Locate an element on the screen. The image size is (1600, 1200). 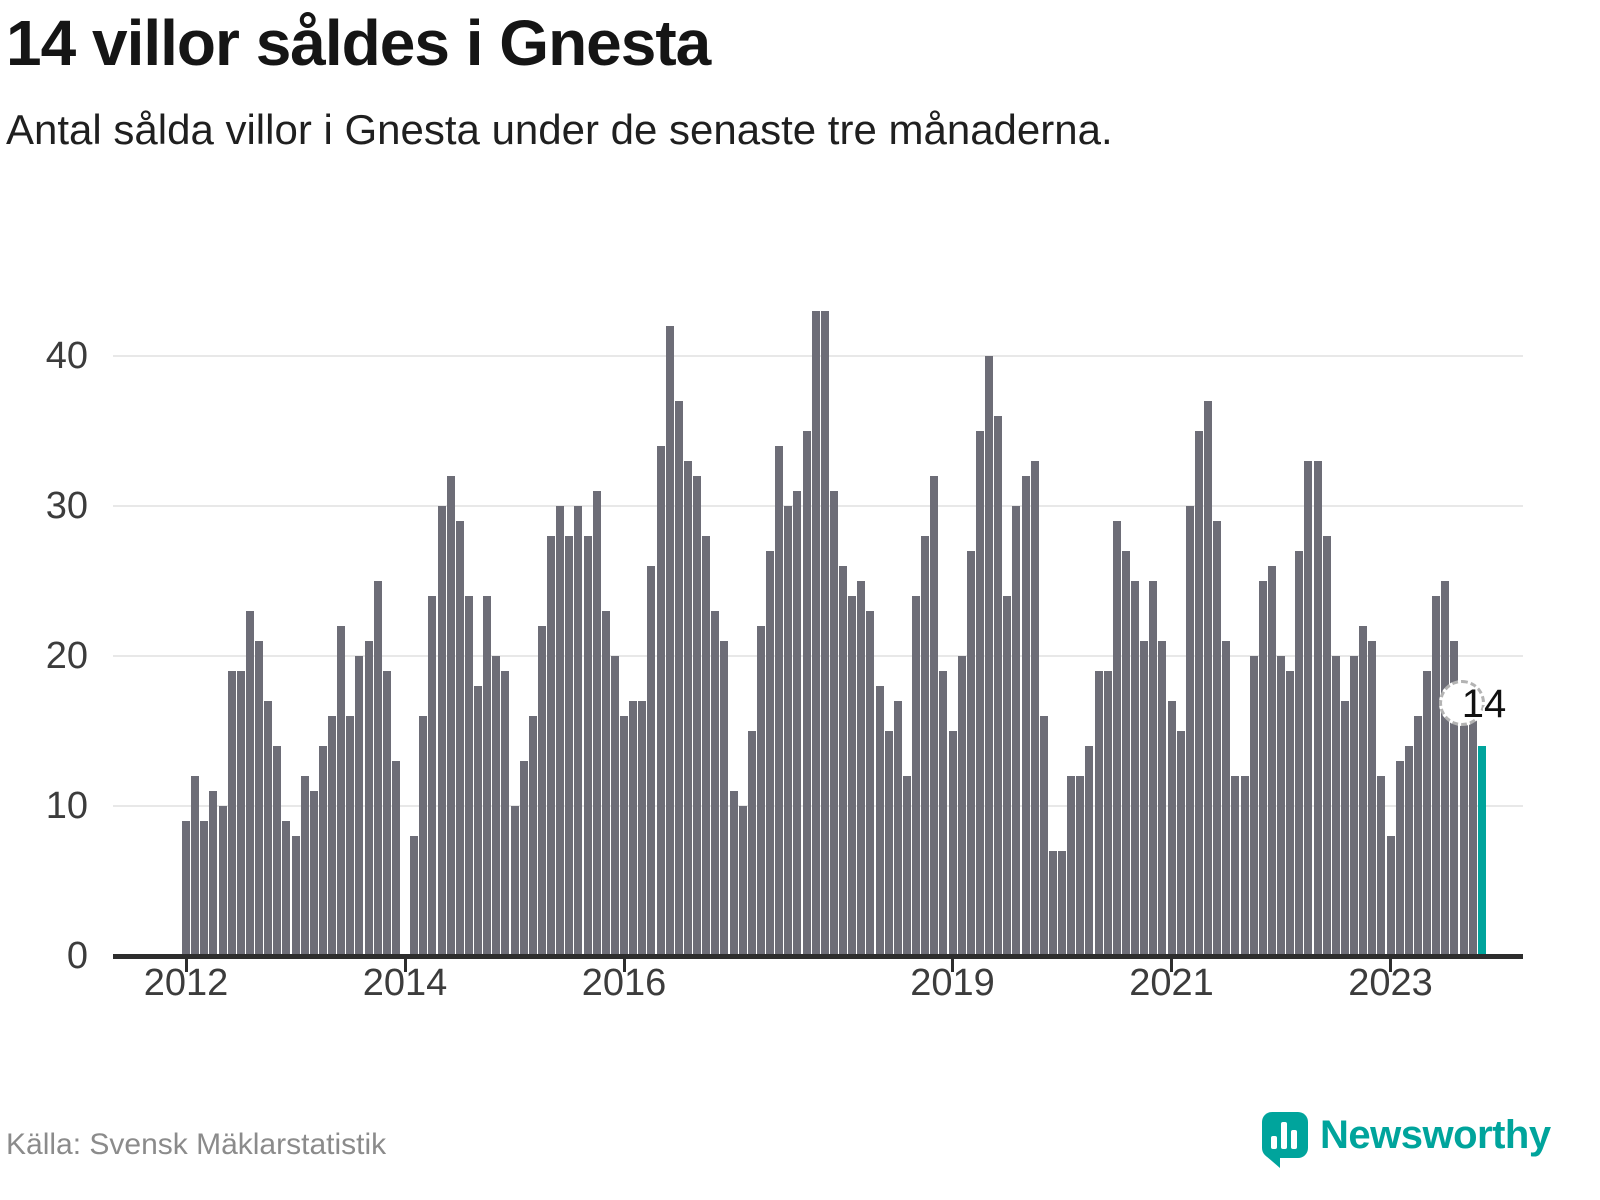
annotation-value: 14 is located at coordinates (1484, 704).